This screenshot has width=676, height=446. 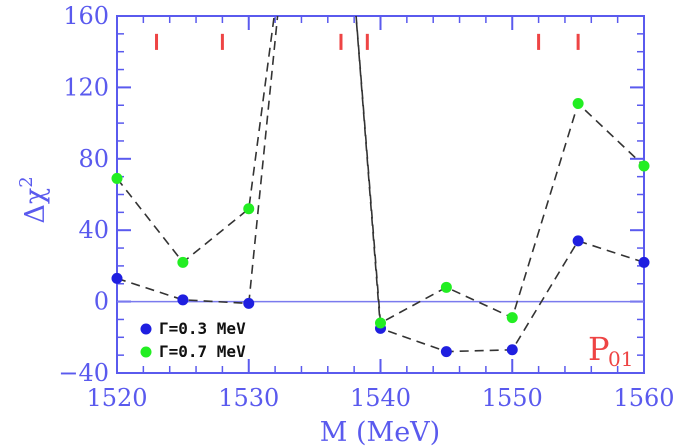 I want to click on x-tick-label: 1520, so click(x=116, y=398).